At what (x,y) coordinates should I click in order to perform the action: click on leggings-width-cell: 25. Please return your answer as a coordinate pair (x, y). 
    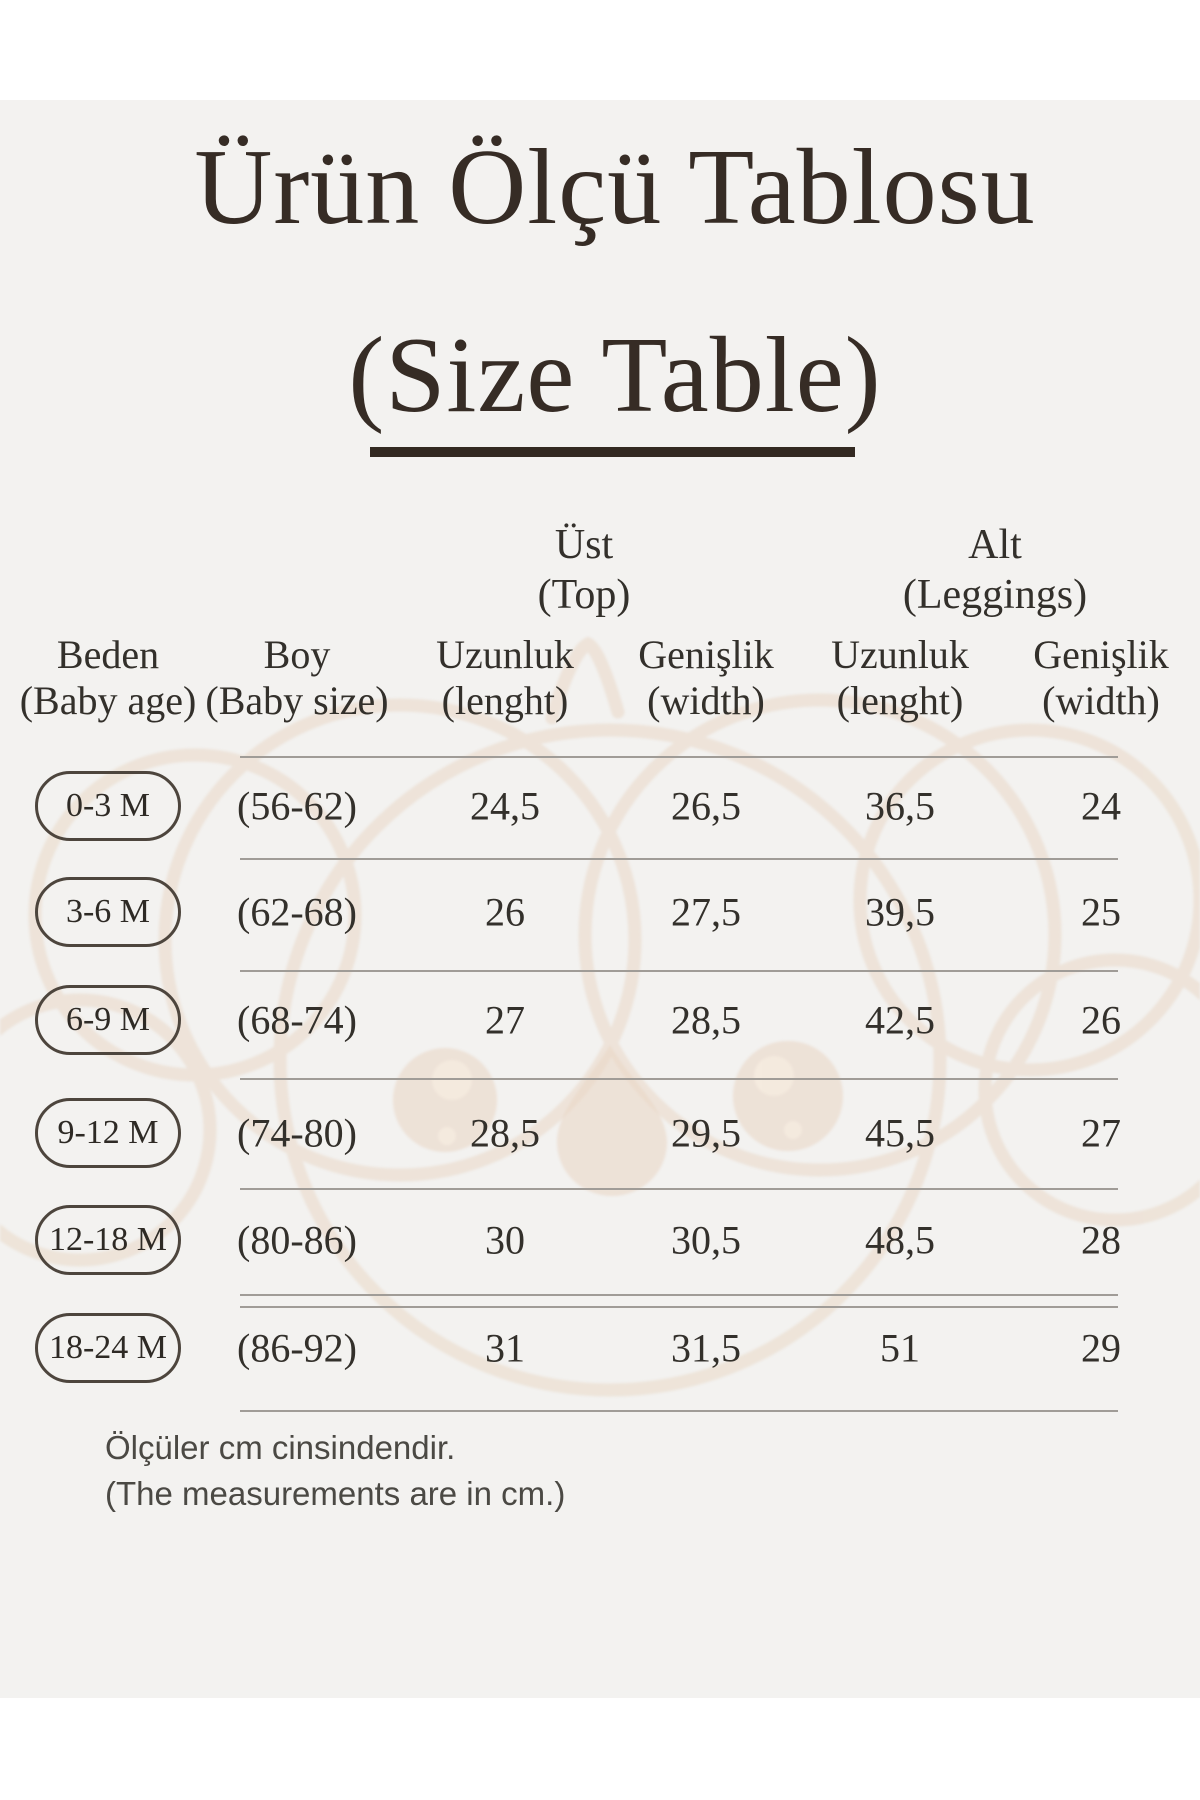
    Looking at the image, I should click on (1101, 912).